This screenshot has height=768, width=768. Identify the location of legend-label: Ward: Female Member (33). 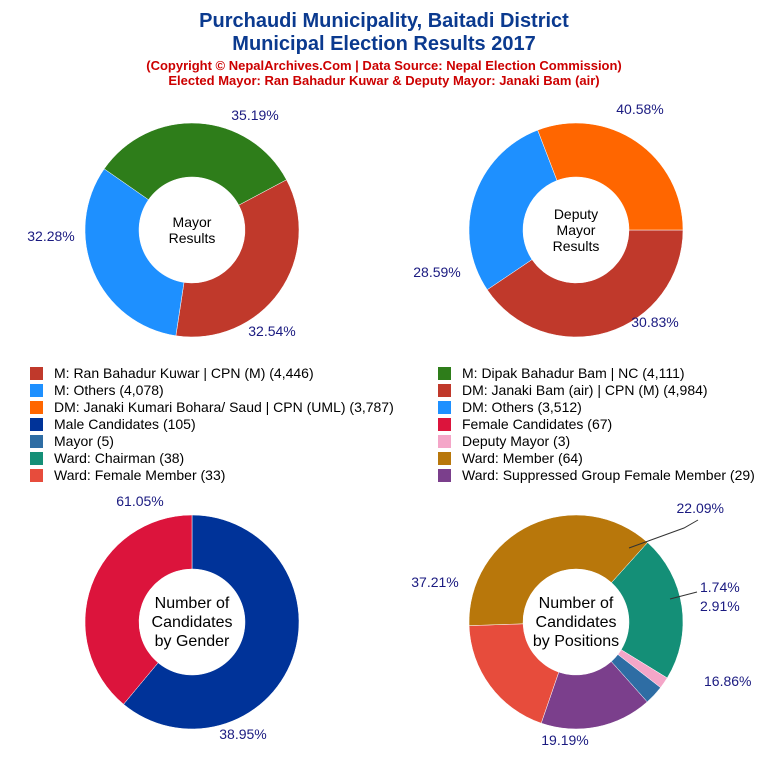
(140, 475).